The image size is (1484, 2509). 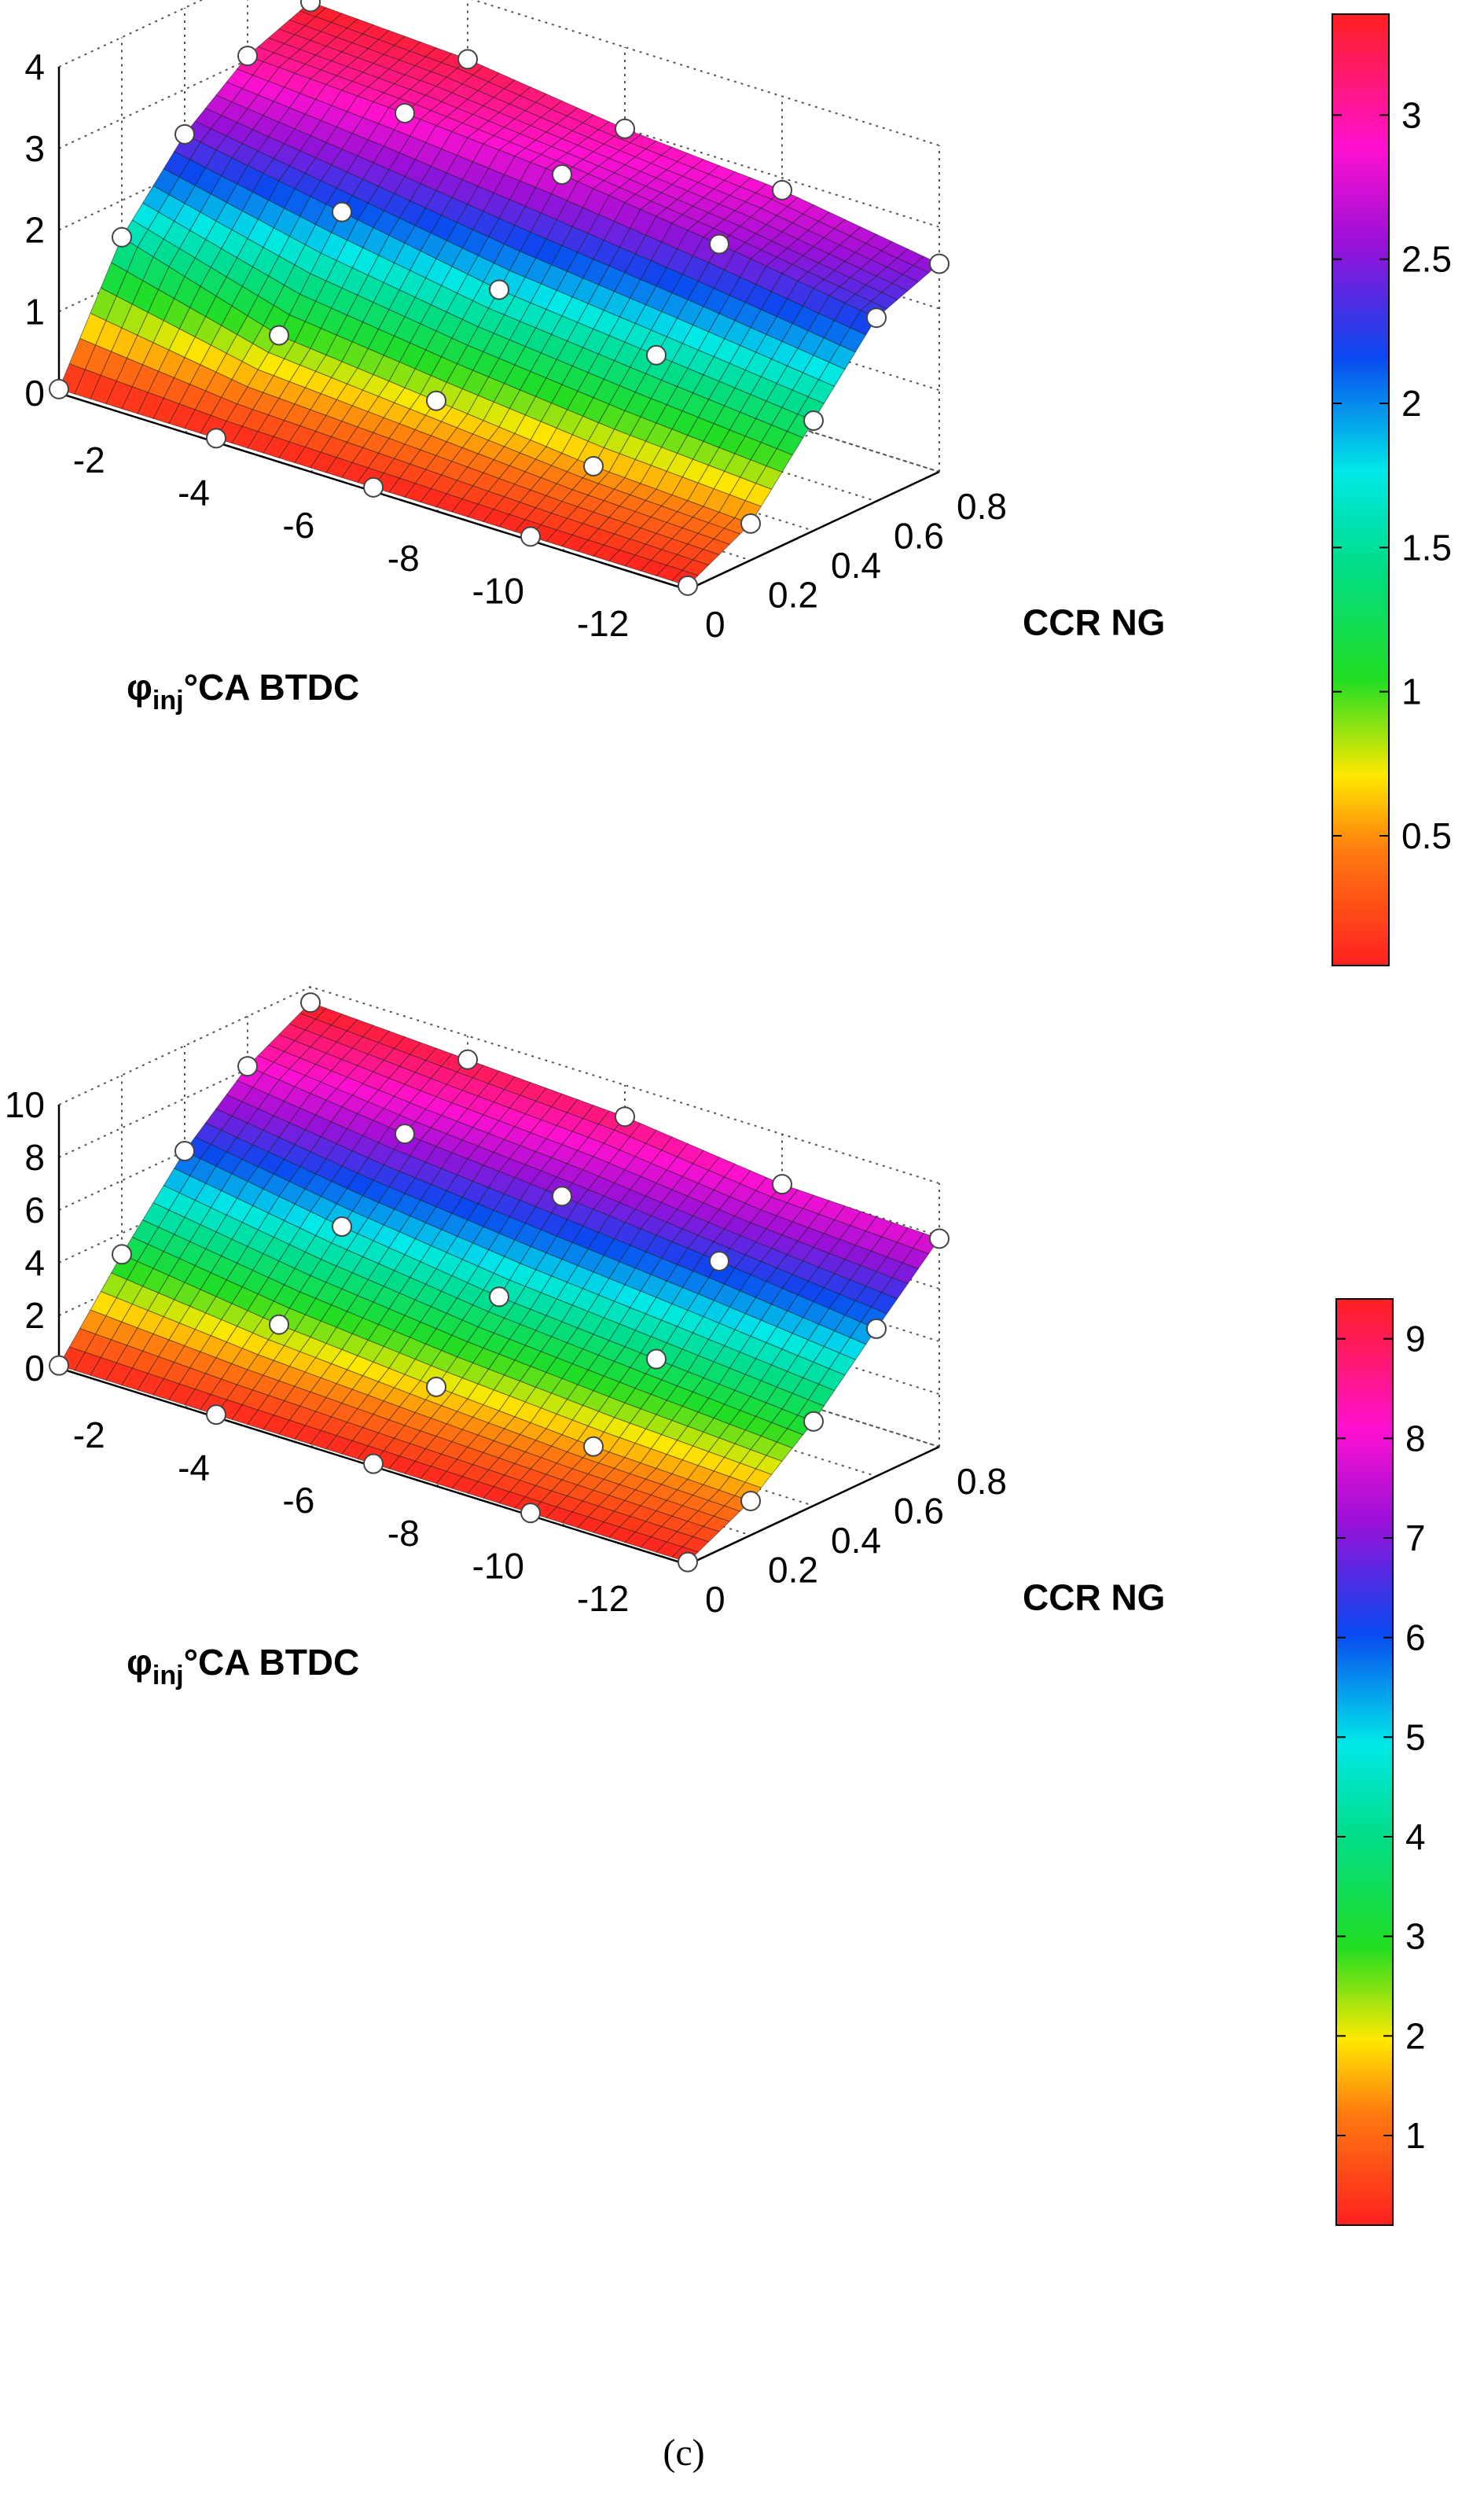 I want to click on colorbar: 1 2 3 4 5 6 7 8 9, so click(x=1380, y=1762).